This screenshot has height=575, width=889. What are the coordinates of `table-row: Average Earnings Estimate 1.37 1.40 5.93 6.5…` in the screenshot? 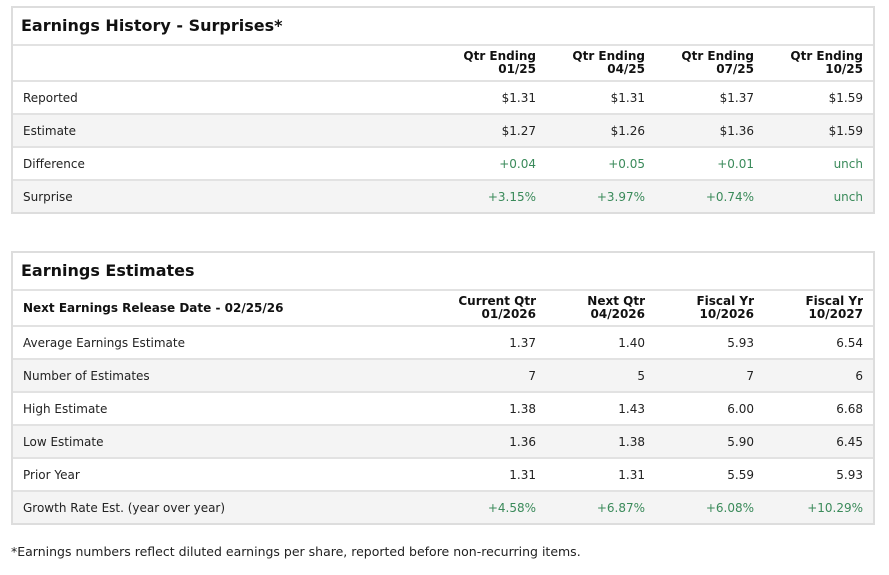 It's located at (443, 343).